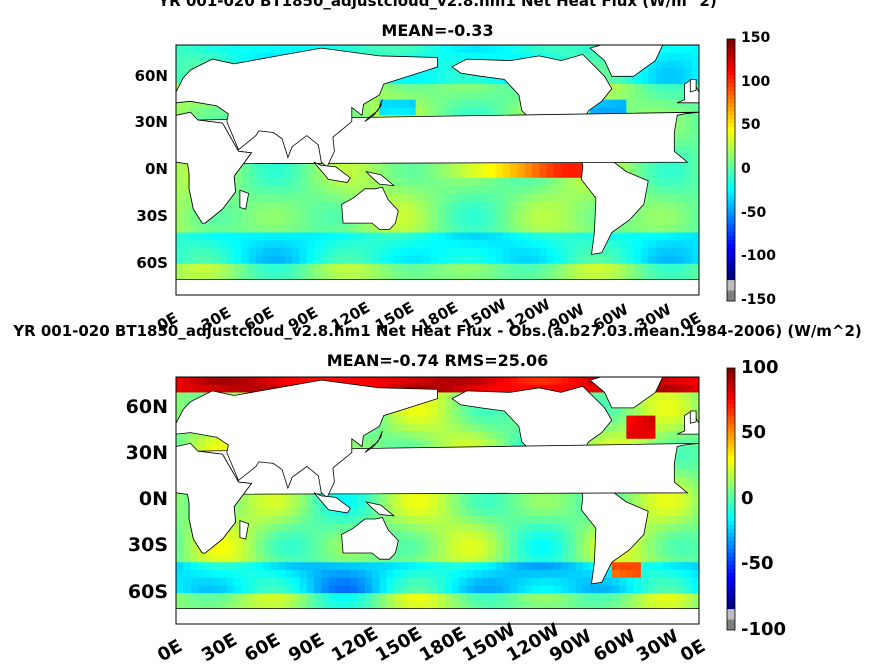 The width and height of the screenshot is (875, 666). Describe the element at coordinates (764, 629) in the screenshot. I see `panel2-colorbar-tick: -100` at that location.